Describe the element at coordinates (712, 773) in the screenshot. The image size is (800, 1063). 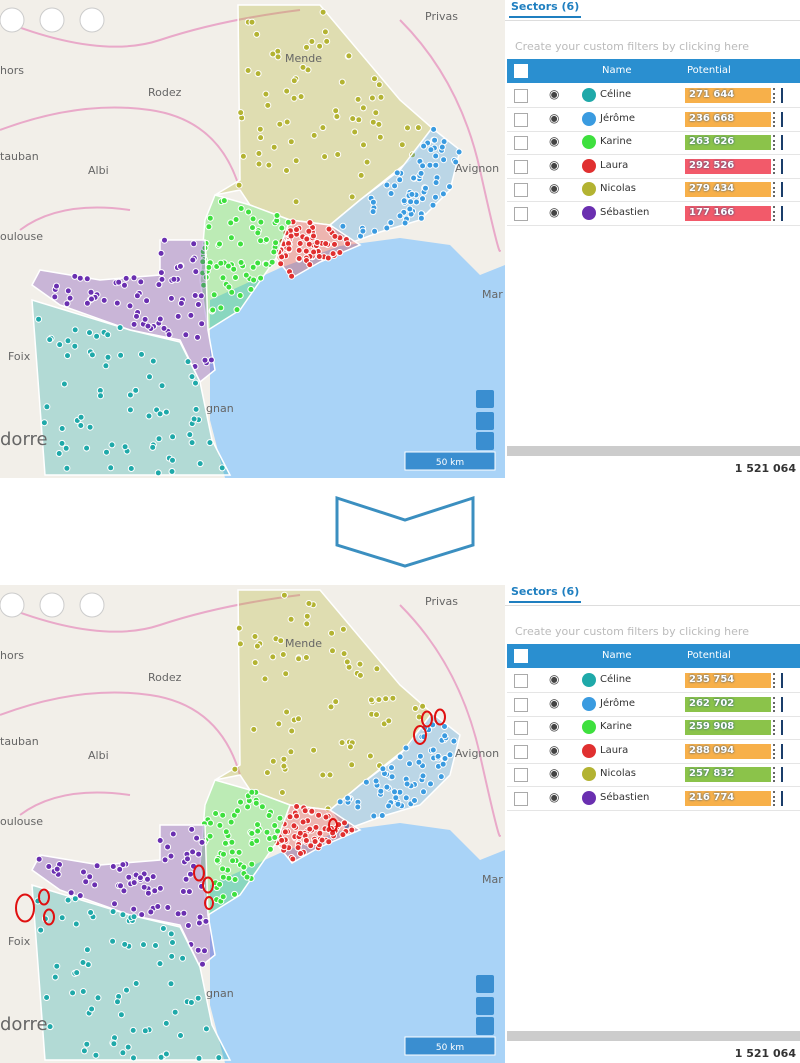
I see `potential-value: 257 832` at that location.